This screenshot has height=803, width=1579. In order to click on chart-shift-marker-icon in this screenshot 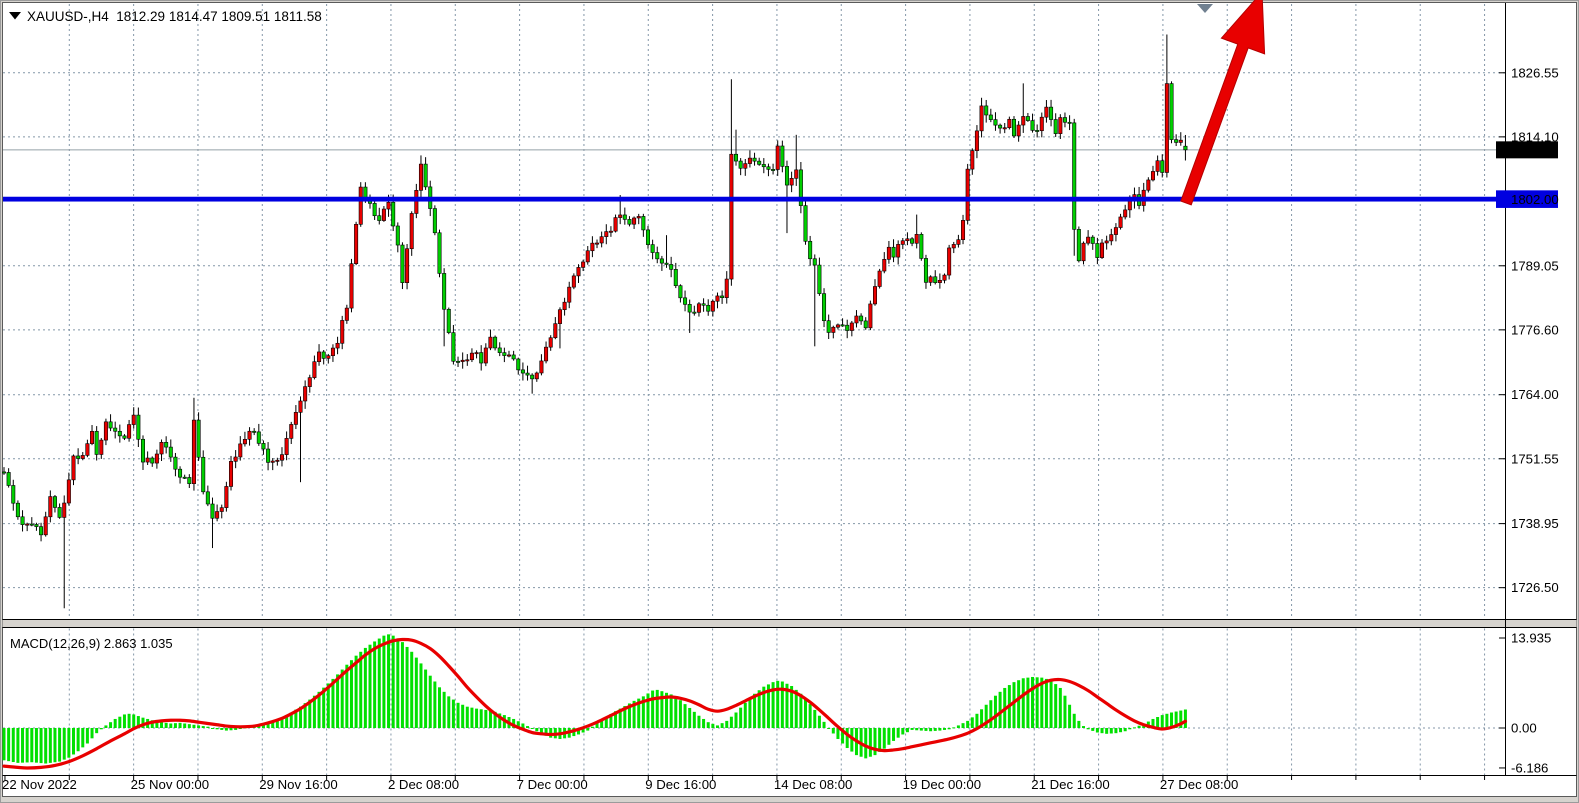, I will do `click(1205, 8)`.